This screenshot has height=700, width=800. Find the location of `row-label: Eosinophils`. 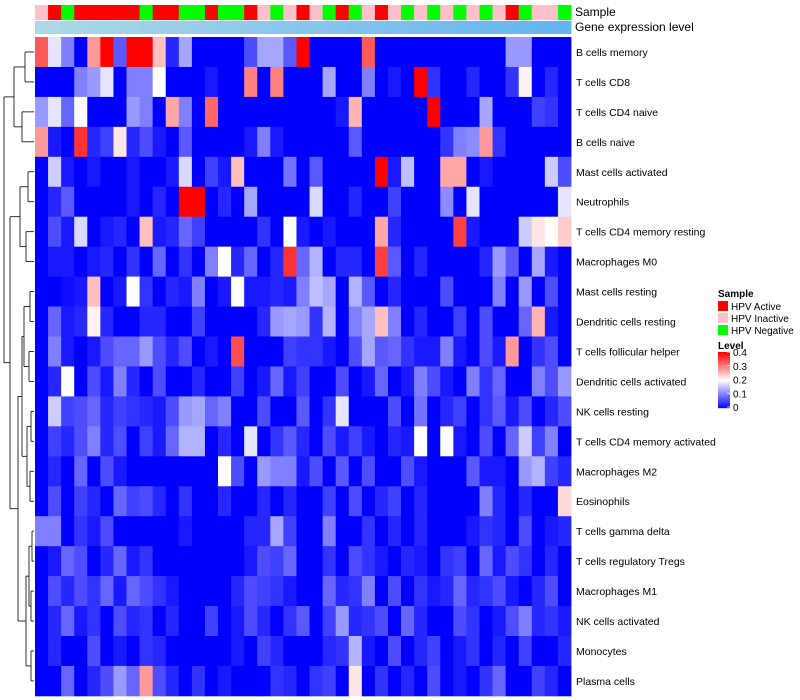

row-label: Eosinophils is located at coordinates (603, 502).